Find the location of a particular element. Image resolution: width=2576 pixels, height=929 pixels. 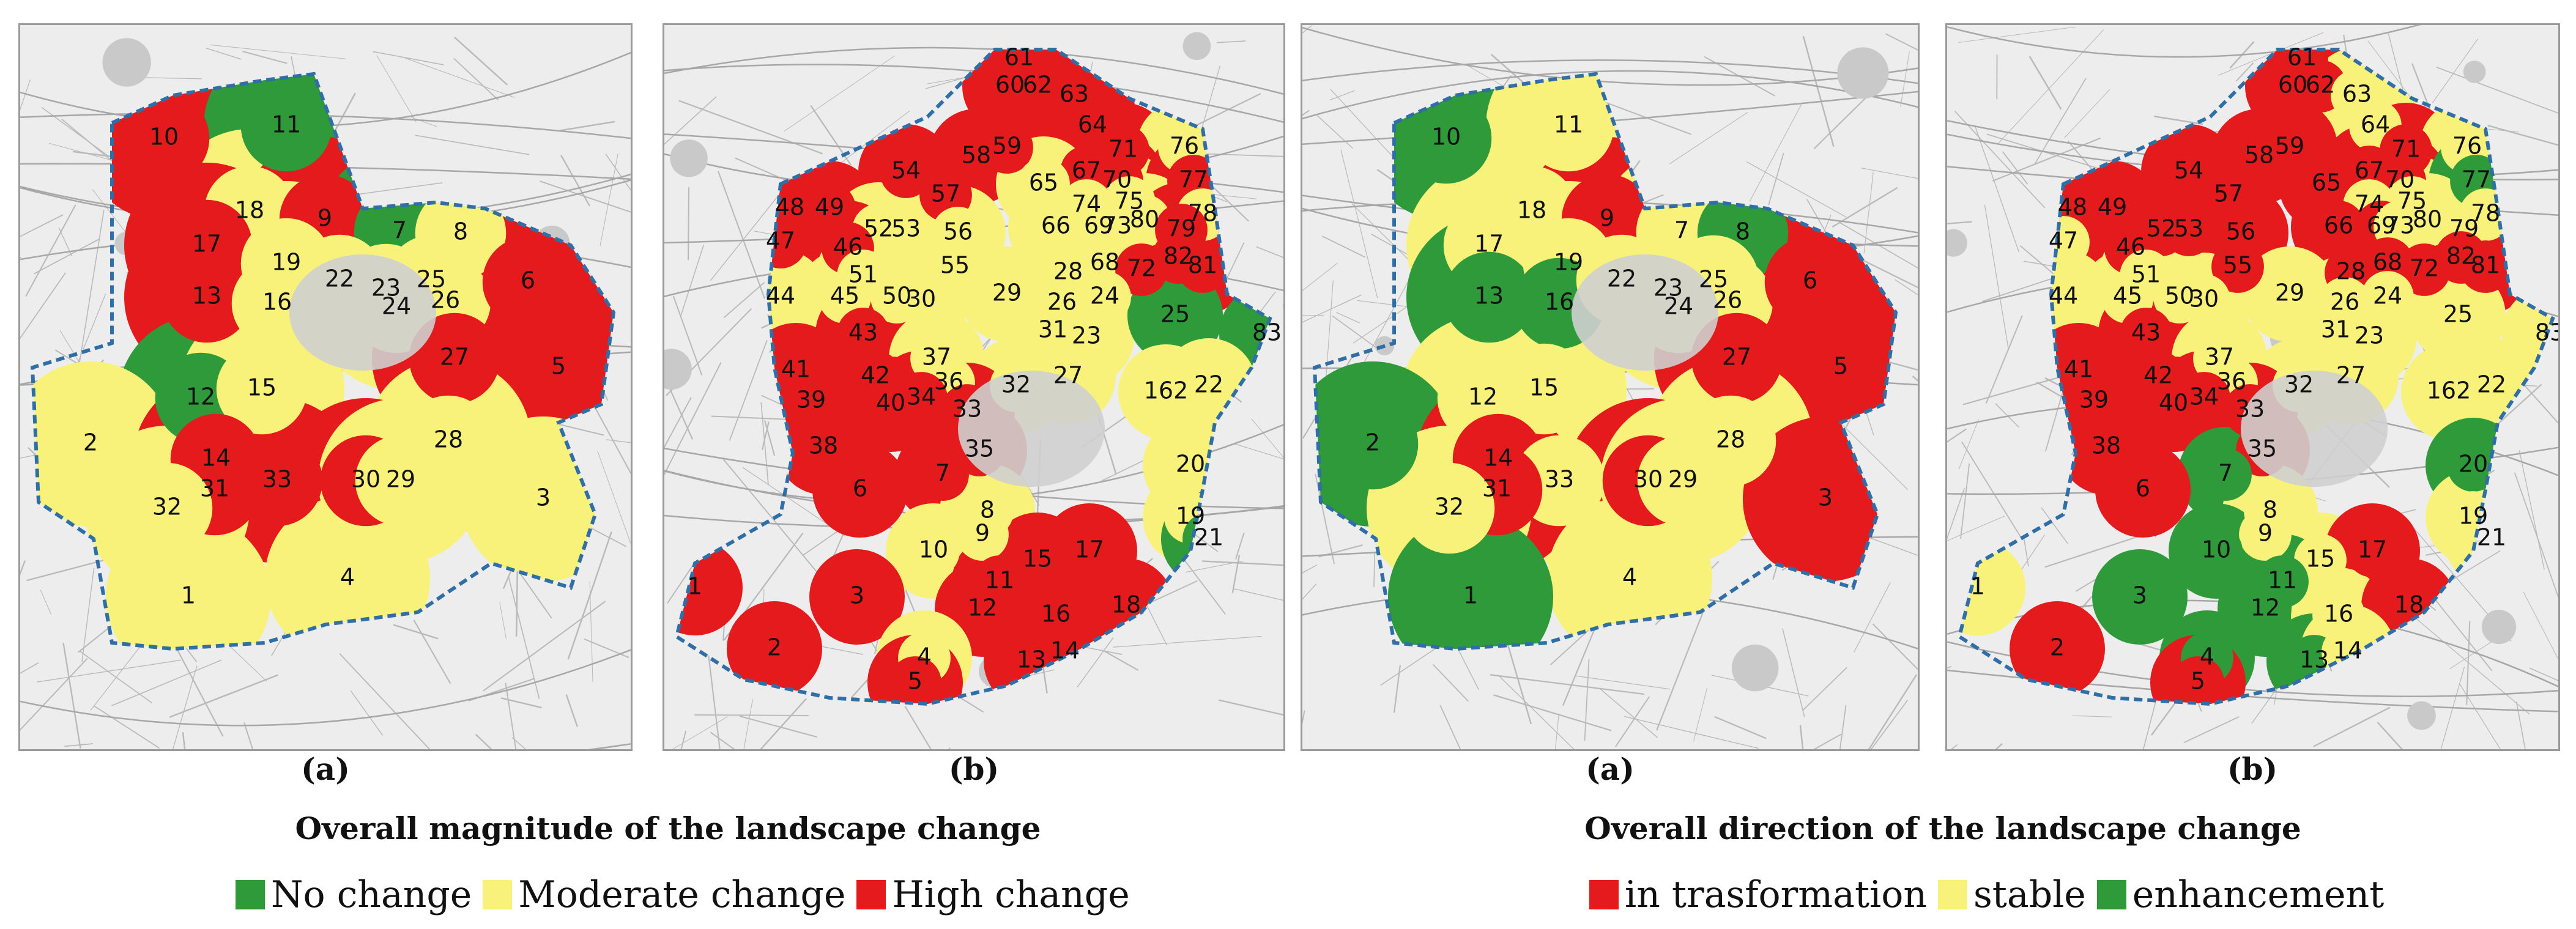

zone-label: 40 is located at coordinates (2173, 403).